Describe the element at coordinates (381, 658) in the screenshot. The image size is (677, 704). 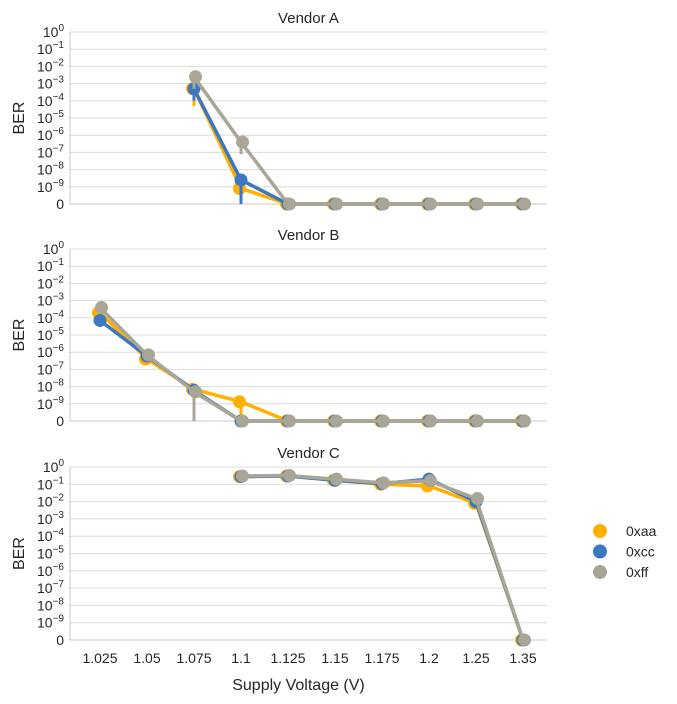
I see `x-tick-label: 1.175` at that location.